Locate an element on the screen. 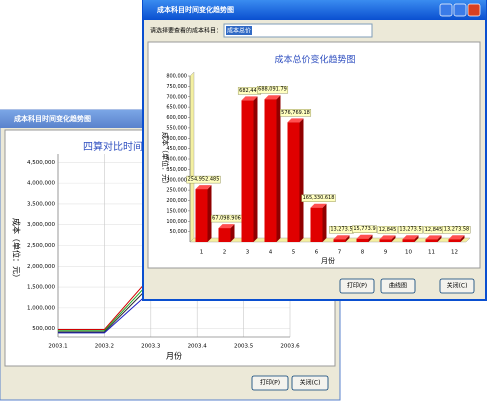 This screenshot has height=401, width=495. curve-button is located at coordinates (398, 286).